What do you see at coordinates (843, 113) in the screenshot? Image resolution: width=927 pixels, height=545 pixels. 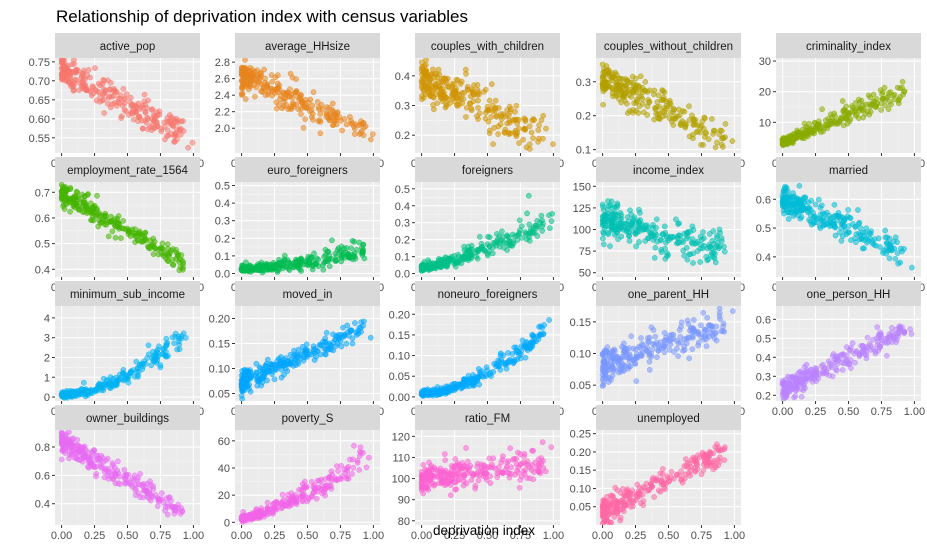 I see `points-criminality_index` at bounding box center [843, 113].